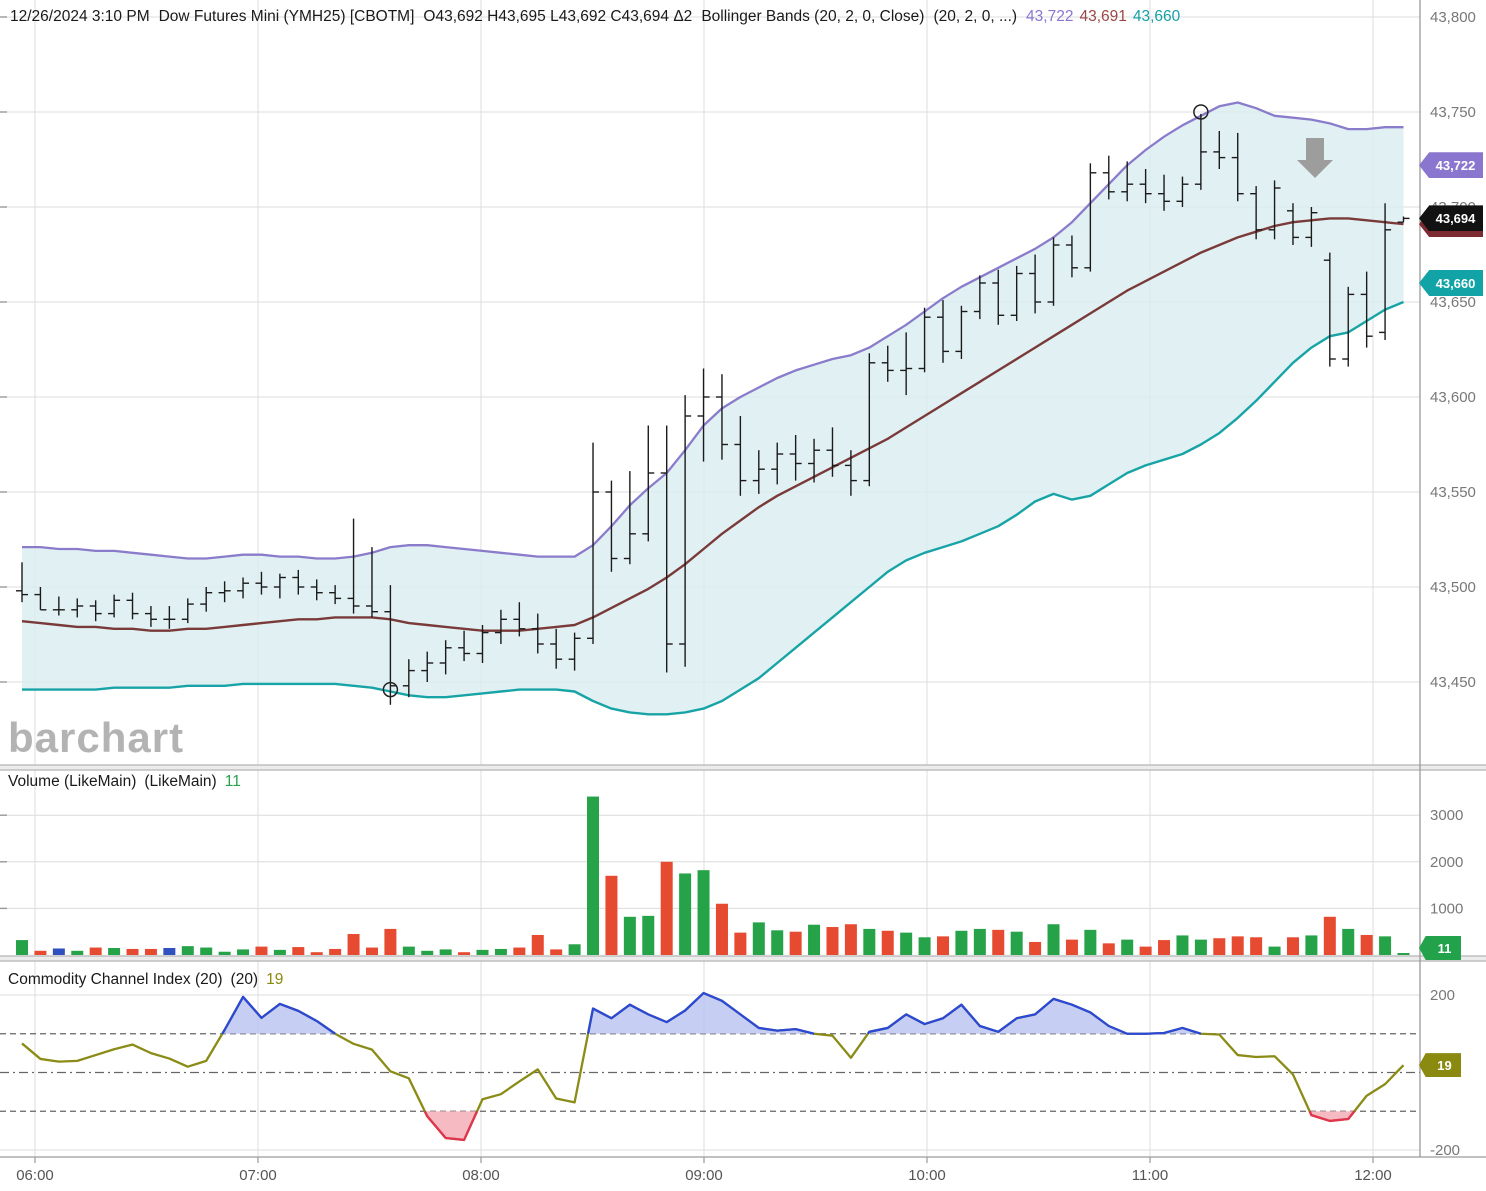 The image size is (1486, 1191). Describe the element at coordinates (258, 1175) in the screenshot. I see `svg-text: 07:00` at that location.